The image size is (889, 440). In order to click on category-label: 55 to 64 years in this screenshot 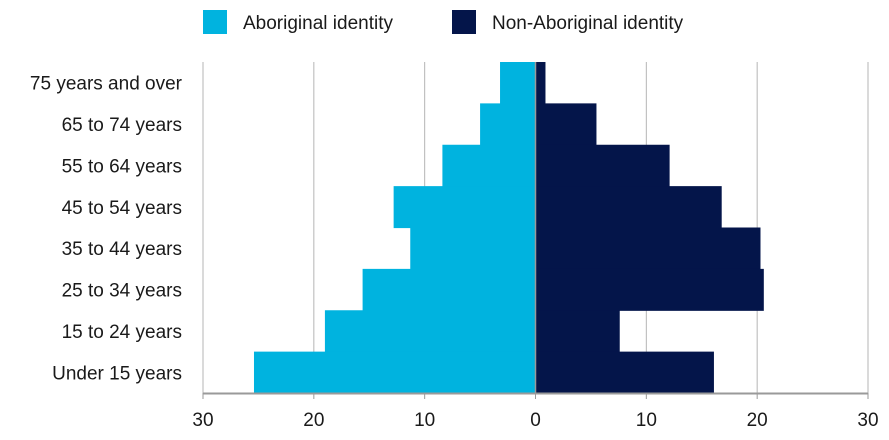, I will do `click(122, 166)`.